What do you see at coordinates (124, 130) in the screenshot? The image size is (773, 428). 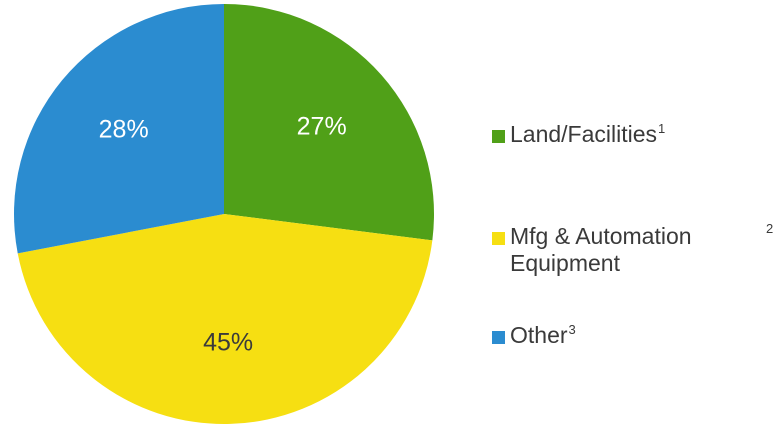 I see `slice-value-label-other: 28%` at bounding box center [124, 130].